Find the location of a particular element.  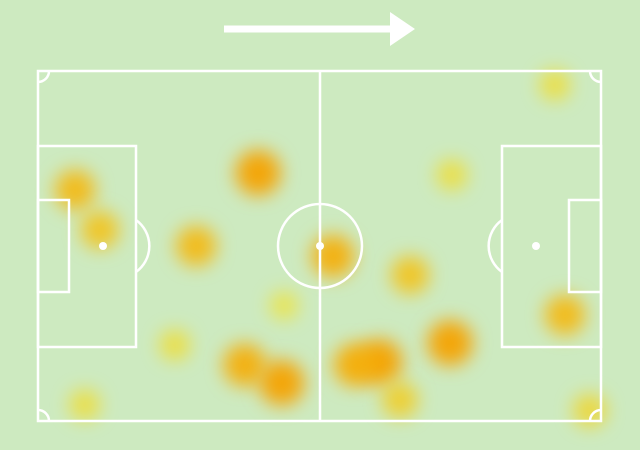

arrow-head is located at coordinates (402, 29).